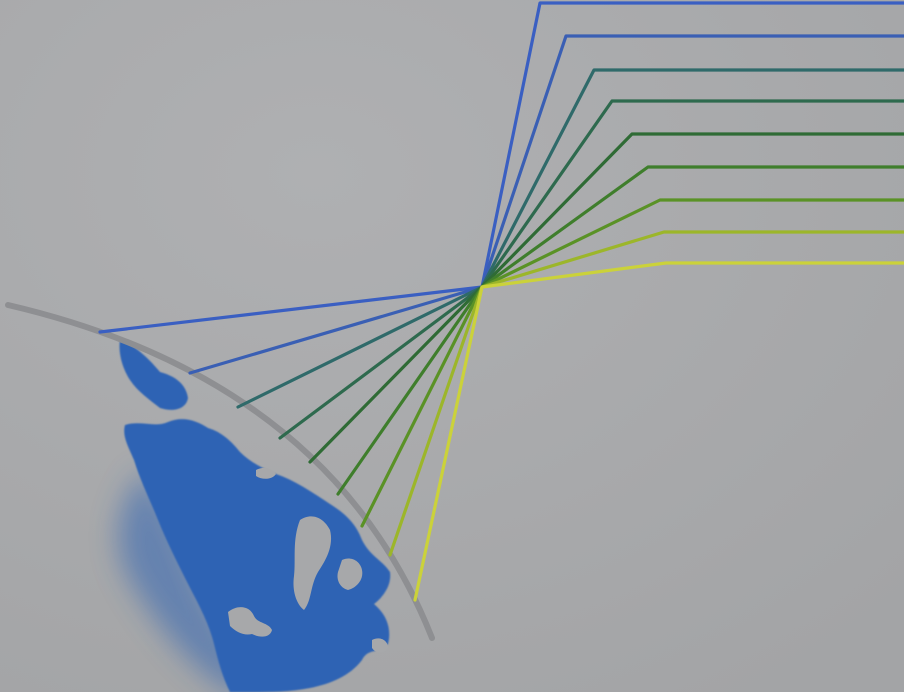  Describe the element at coordinates (350, 574) in the screenshot. I see `land-inlet-east` at that location.